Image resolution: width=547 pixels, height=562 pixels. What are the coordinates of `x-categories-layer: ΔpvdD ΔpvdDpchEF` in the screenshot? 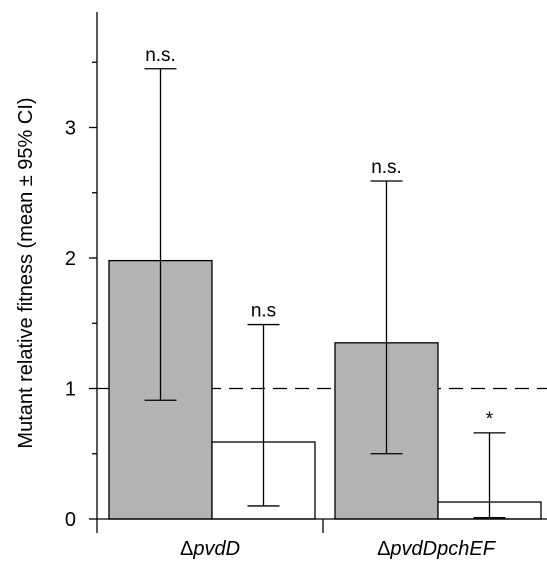 It's located at (296, 539).